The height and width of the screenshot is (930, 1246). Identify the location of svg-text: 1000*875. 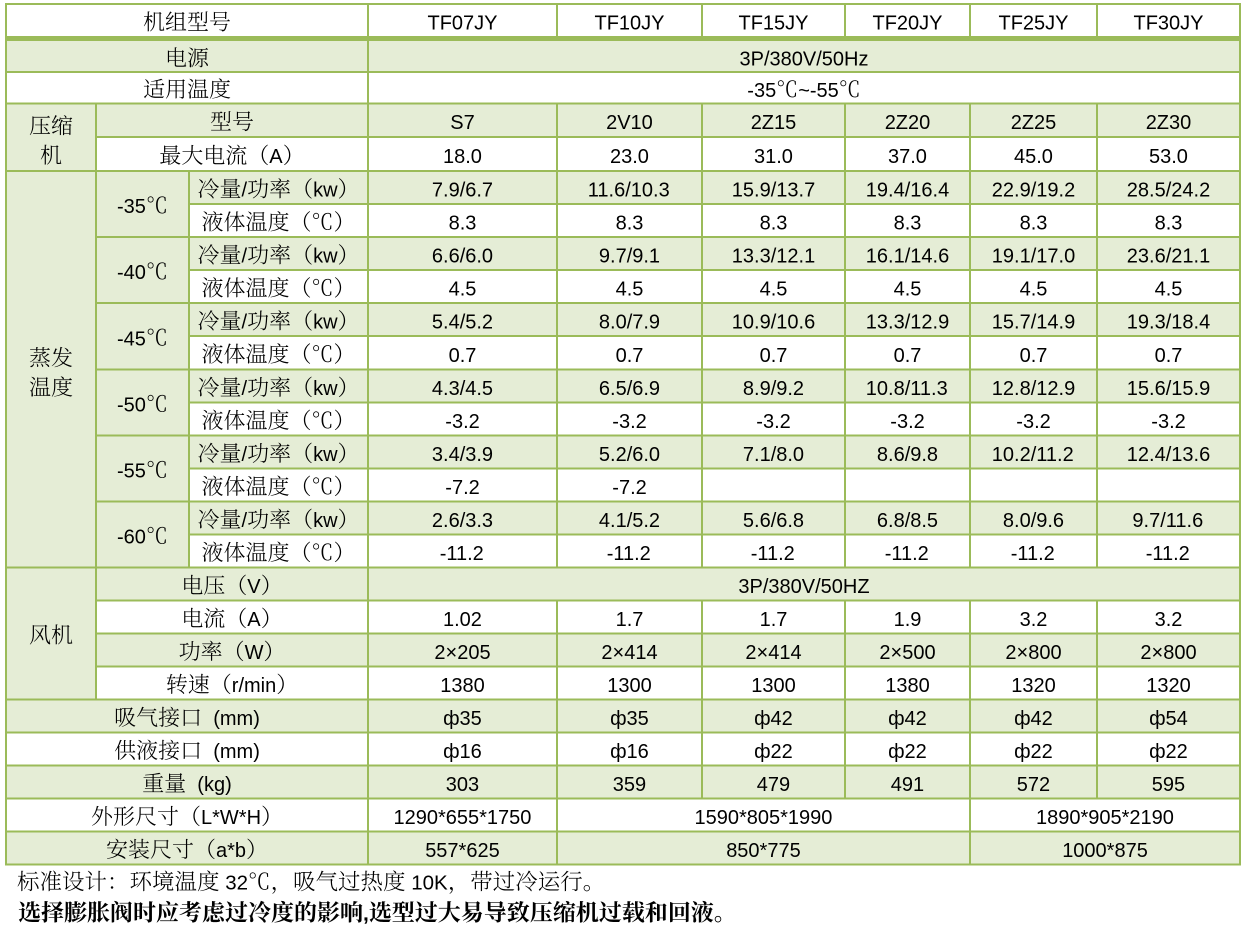
(1105, 851).